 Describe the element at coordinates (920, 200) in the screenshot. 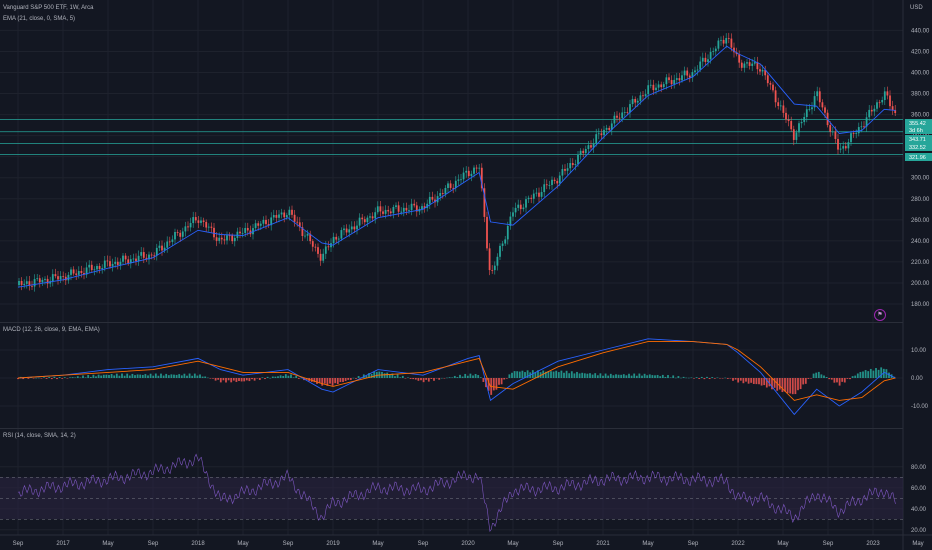

I see `price-axis-tick: 280.00` at that location.